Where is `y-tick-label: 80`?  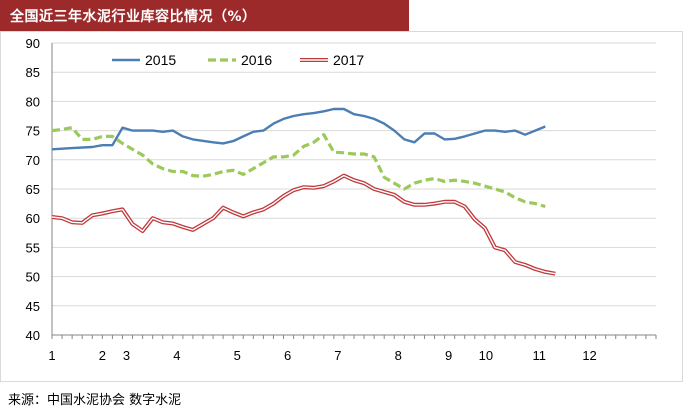 y-tick-label: 80 is located at coordinates (33, 101).